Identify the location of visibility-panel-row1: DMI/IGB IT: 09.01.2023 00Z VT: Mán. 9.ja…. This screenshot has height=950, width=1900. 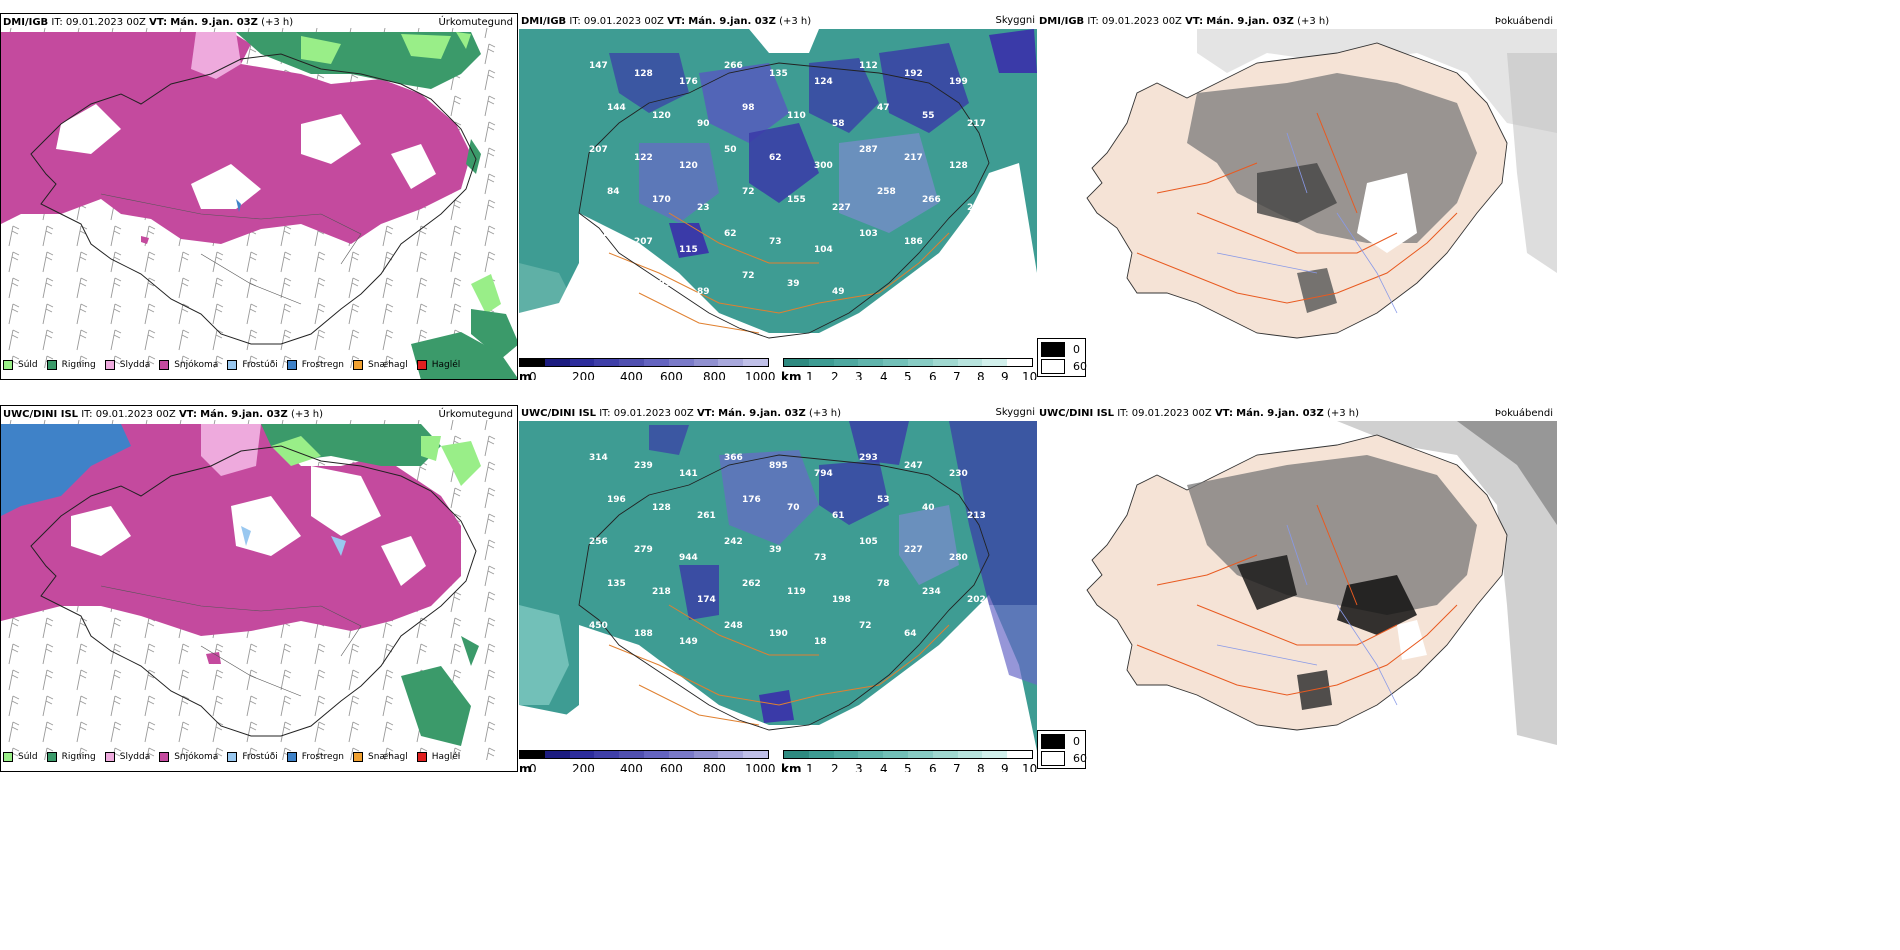
(778, 196).